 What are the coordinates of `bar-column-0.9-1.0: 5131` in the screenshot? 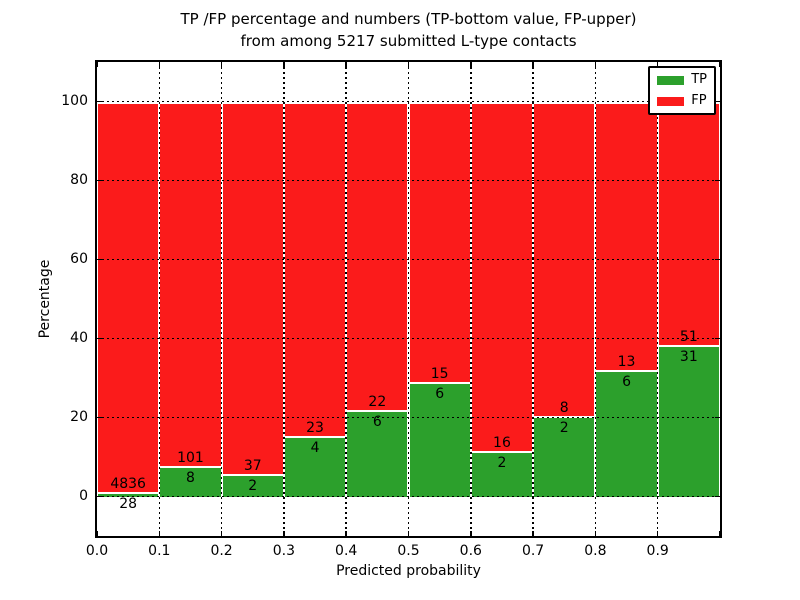 It's located at (688, 299).